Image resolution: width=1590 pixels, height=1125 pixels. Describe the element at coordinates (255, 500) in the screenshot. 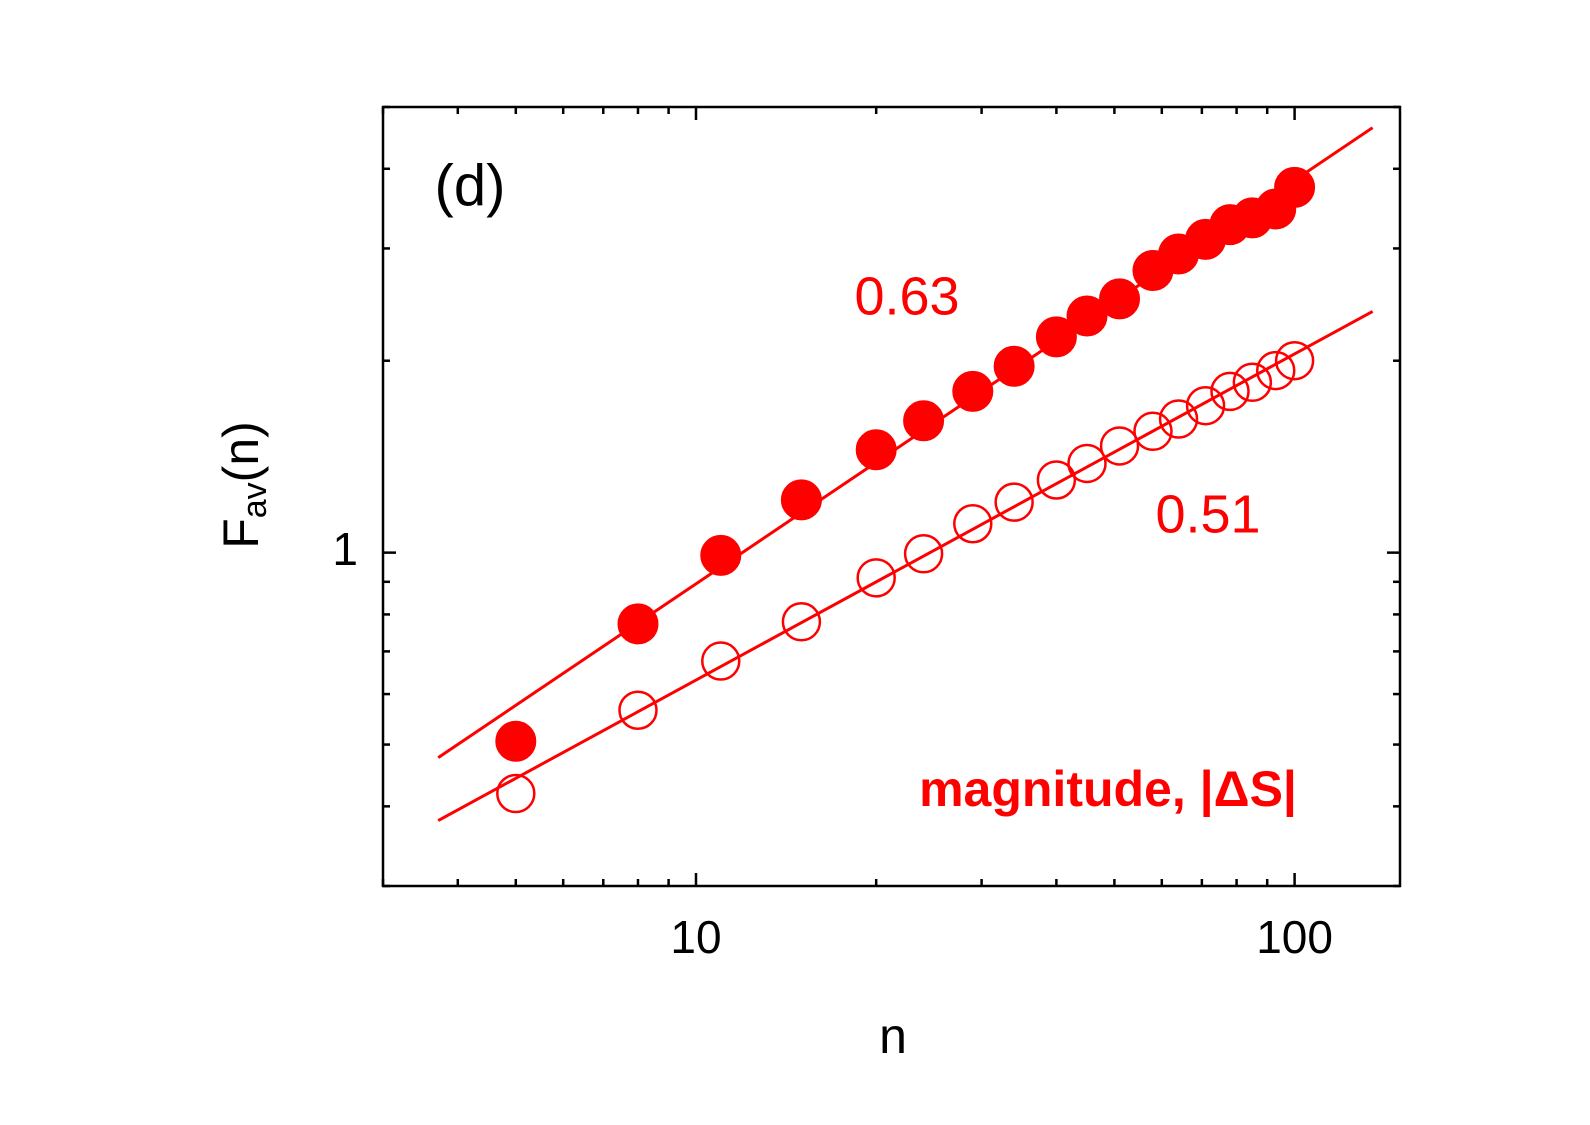

I see `y-label-sub: av` at that location.